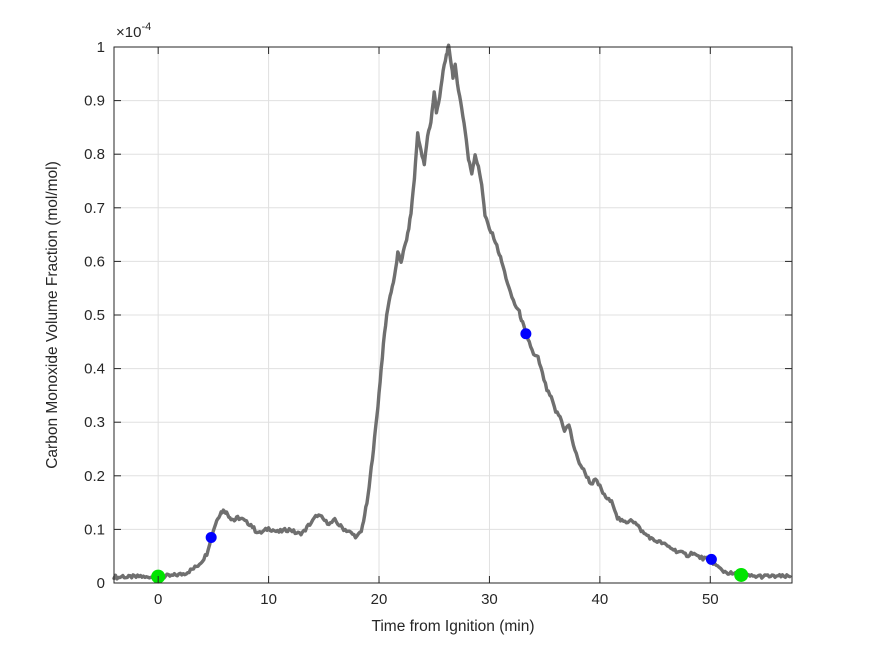 This screenshot has width=875, height=656. I want to click on x-tick-label: 10, so click(268, 599).